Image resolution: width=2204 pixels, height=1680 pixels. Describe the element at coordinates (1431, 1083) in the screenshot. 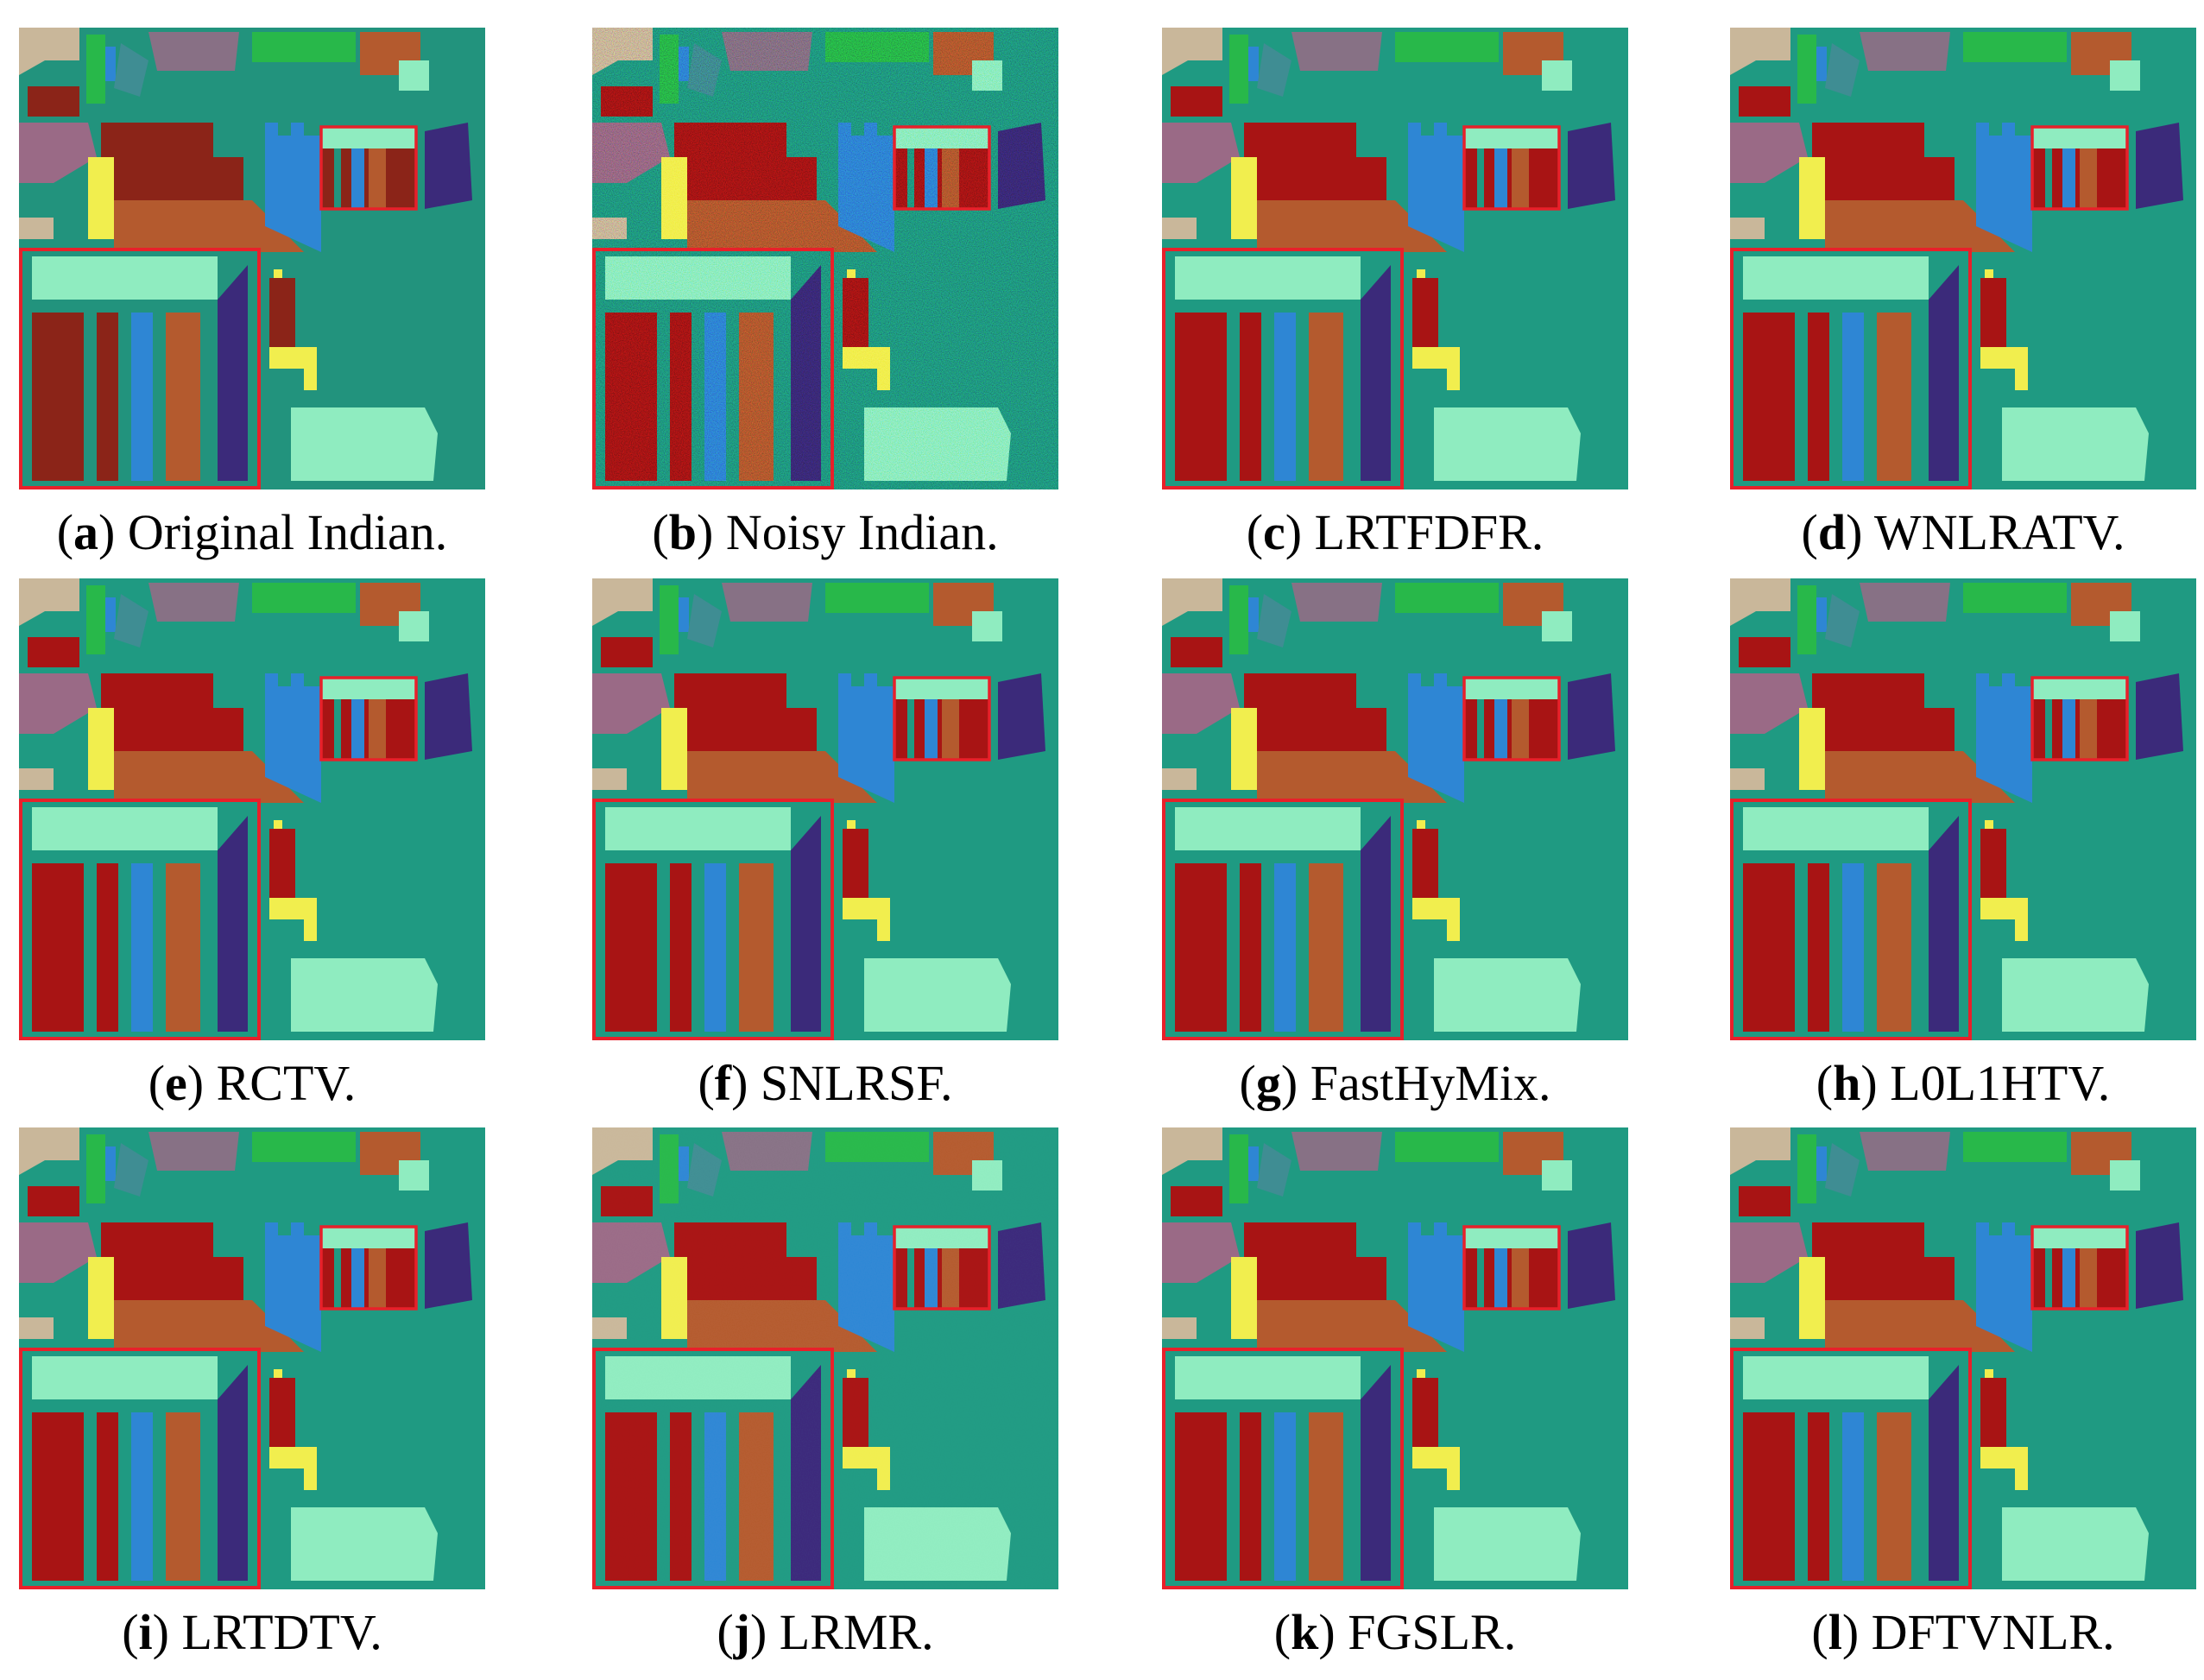

I see `caption-label: FastHyMix.` at that location.